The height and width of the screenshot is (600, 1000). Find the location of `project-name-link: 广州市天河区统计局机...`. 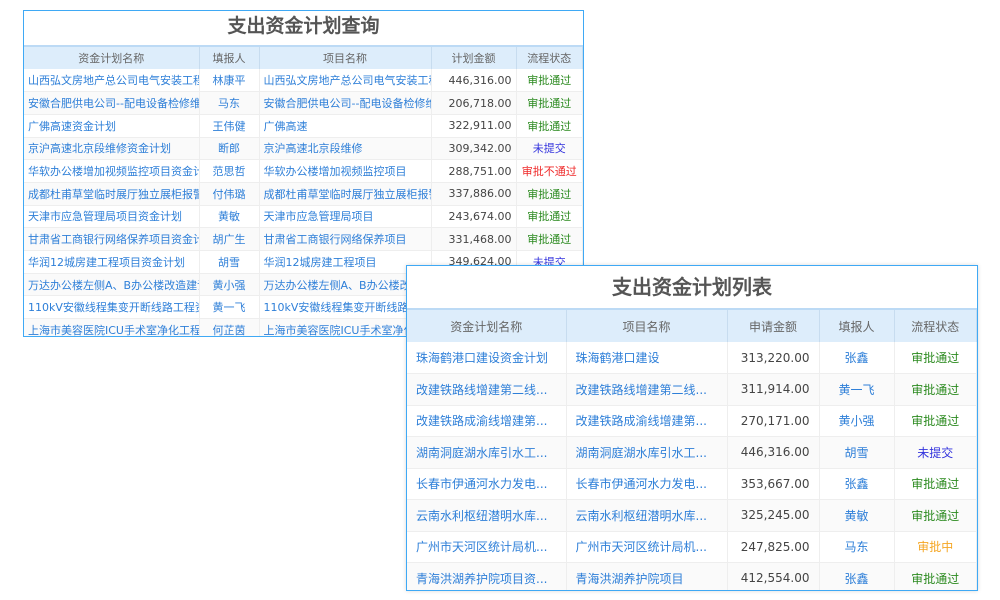

project-name-link: 广州市天河区统计局机... is located at coordinates (647, 547).